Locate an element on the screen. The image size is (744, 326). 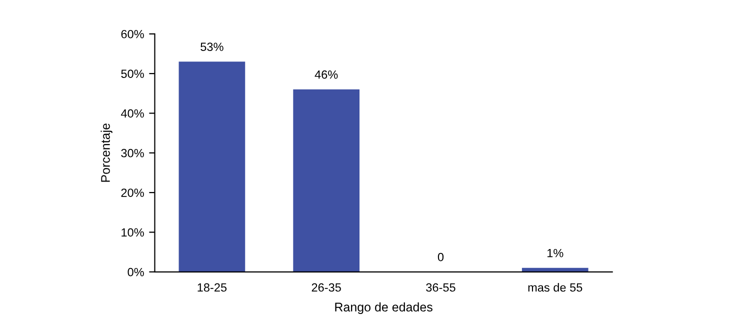
y-tick-label: 20% is located at coordinates (132, 192).